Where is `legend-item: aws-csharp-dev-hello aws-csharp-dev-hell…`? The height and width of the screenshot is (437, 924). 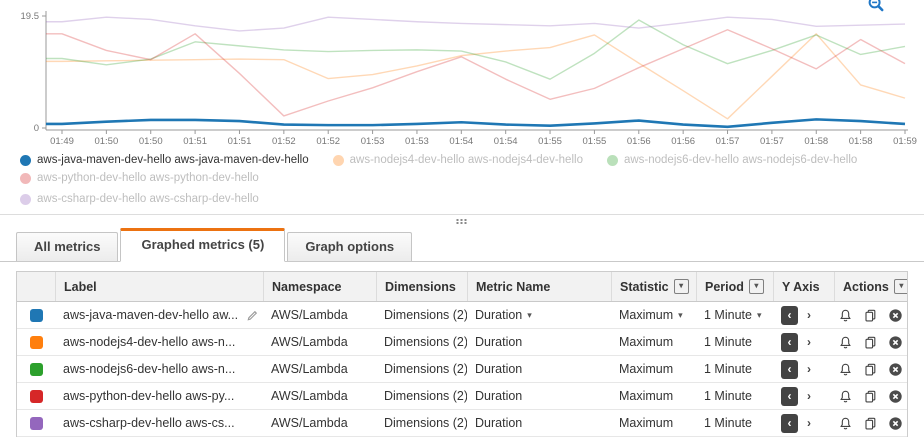
legend-item: aws-csharp-dev-hello aws-csharp-dev-hell… is located at coordinates (139, 199).